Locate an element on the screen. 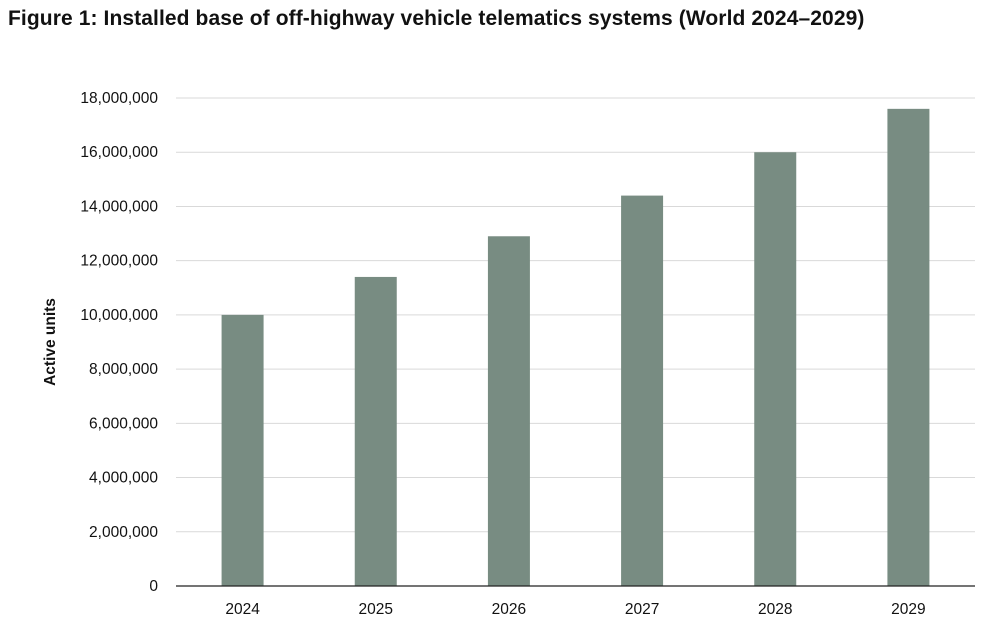 This screenshot has height=628, width=1000. x-tick-label: 2028 is located at coordinates (775, 609).